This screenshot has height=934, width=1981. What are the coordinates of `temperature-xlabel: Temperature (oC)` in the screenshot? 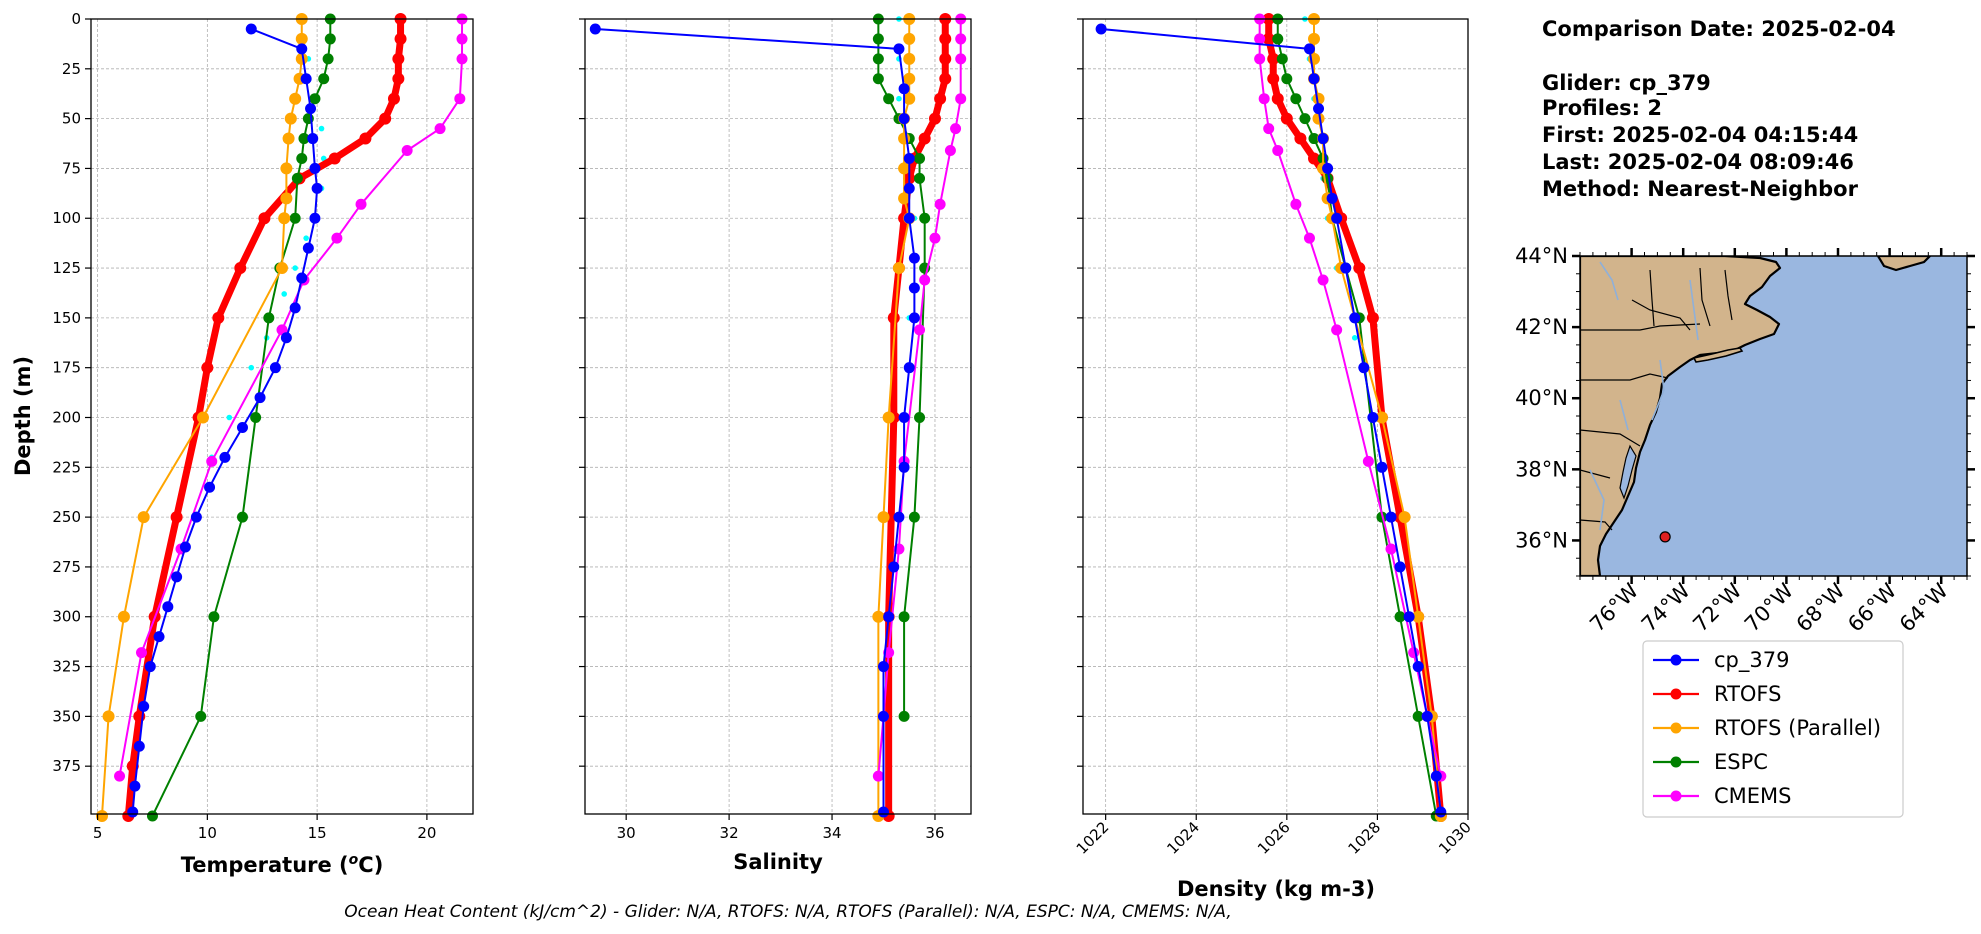 It's located at (282, 864).